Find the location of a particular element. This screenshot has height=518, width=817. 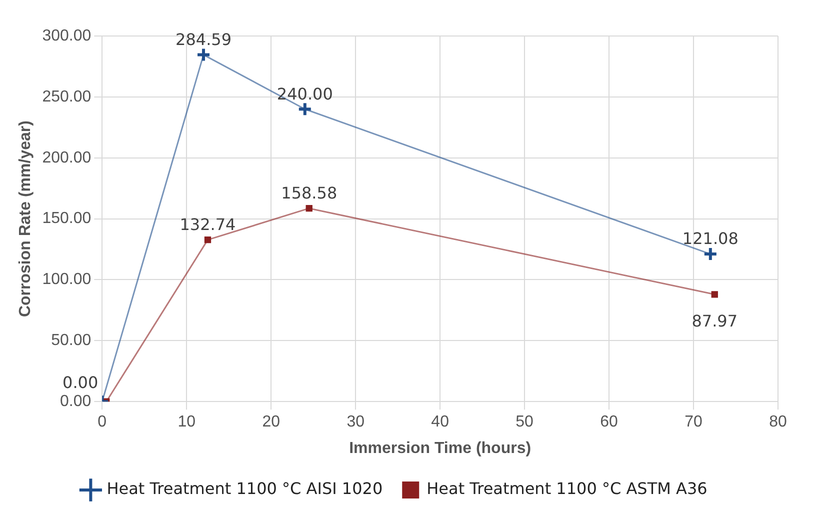

data-label: 132.74 is located at coordinates (208, 224).